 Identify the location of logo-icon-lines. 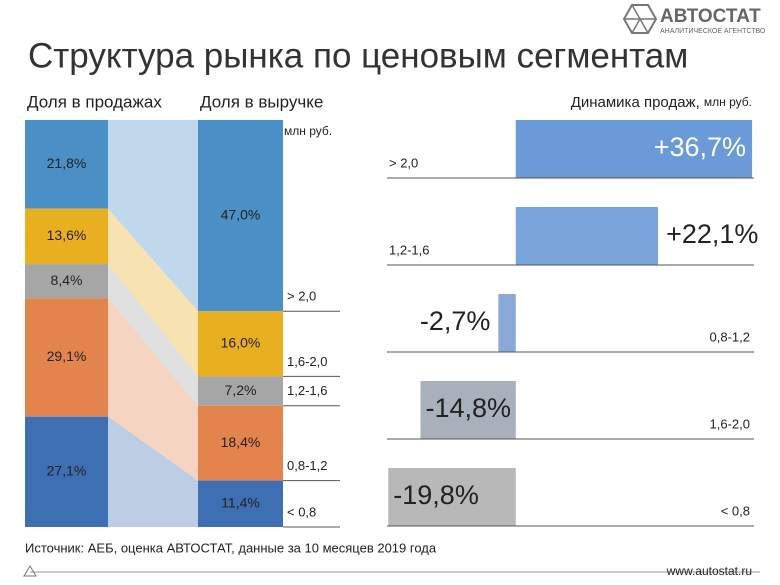
(640, 19).